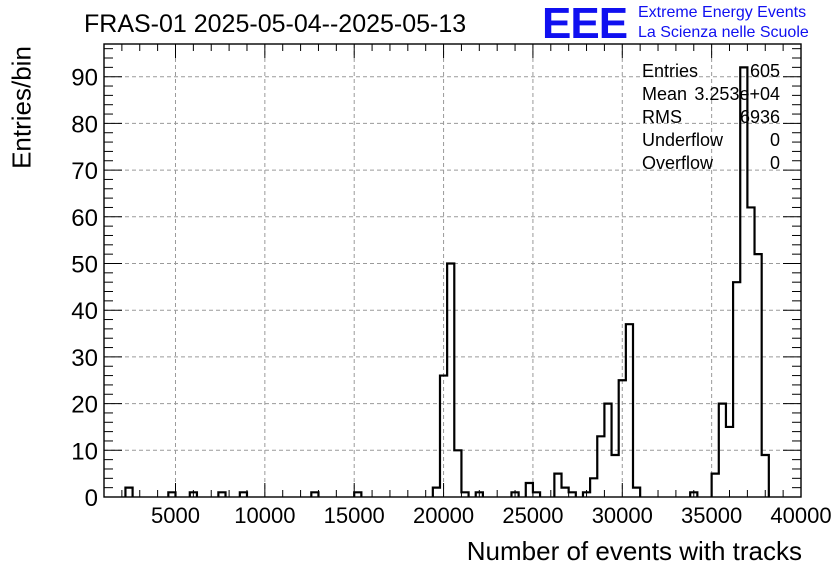 Image resolution: width=836 pixels, height=572 pixels. I want to click on stat-underflow: Underflow 0, so click(711, 140).